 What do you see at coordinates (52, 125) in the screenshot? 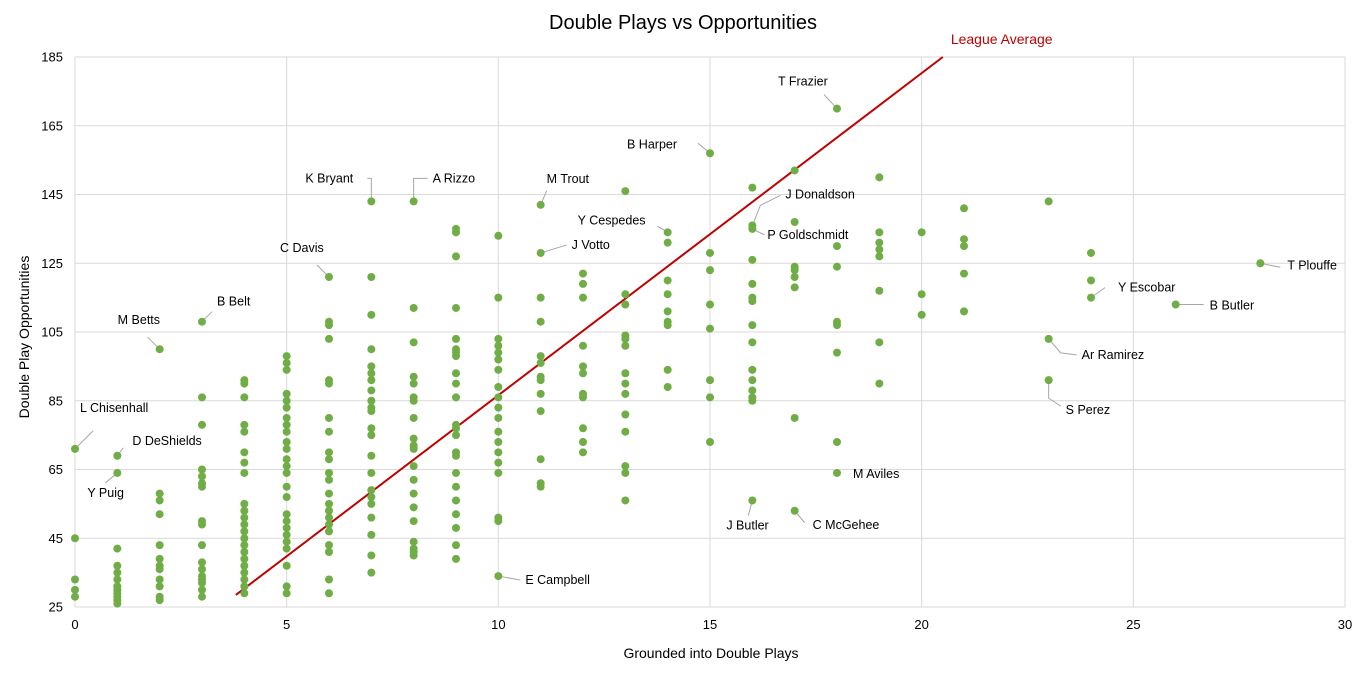
I see `y-tick-label: 165` at bounding box center [52, 125].